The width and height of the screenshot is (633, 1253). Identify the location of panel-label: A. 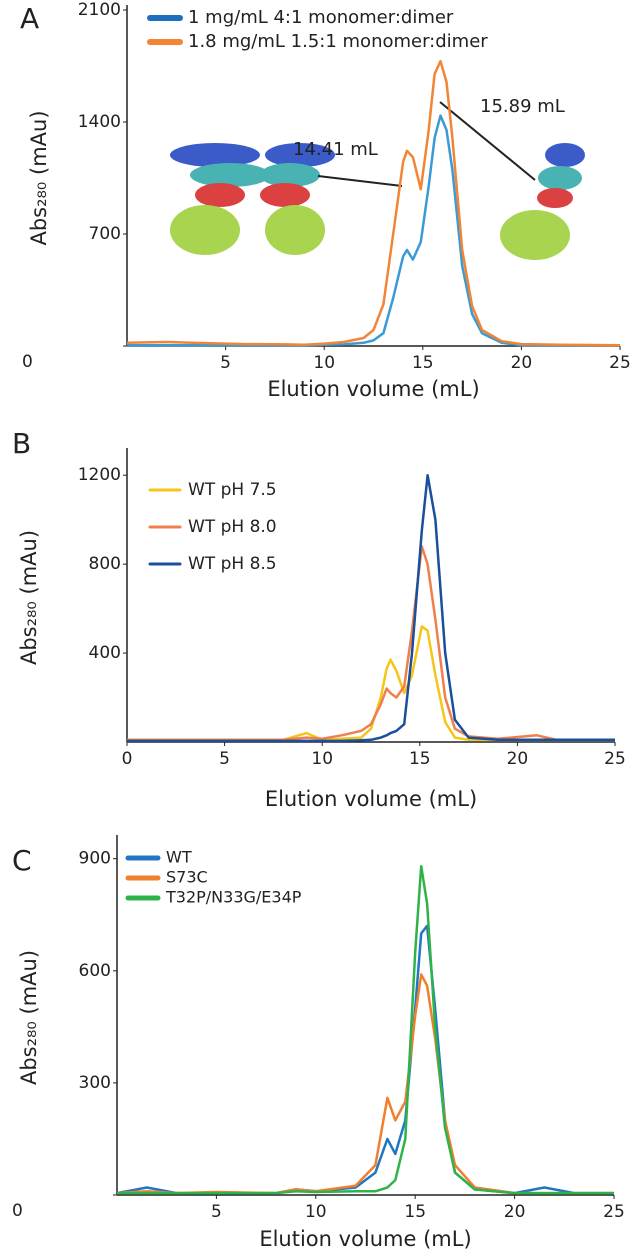
(29, 18).